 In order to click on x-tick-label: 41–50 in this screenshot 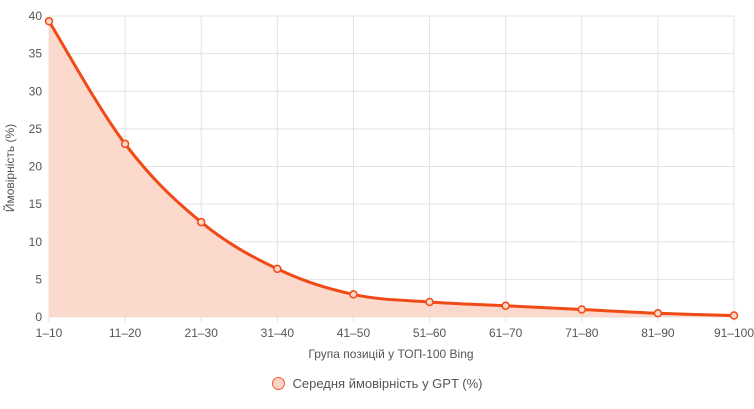, I will do `click(354, 333)`.